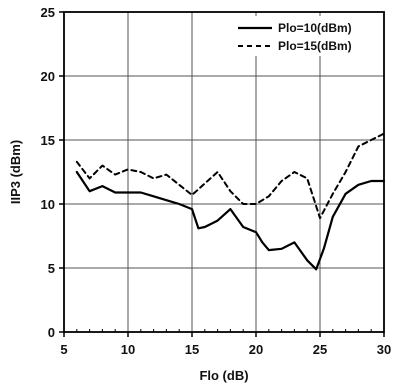  I want to click on y-tick-label: 15, so click(48, 140).